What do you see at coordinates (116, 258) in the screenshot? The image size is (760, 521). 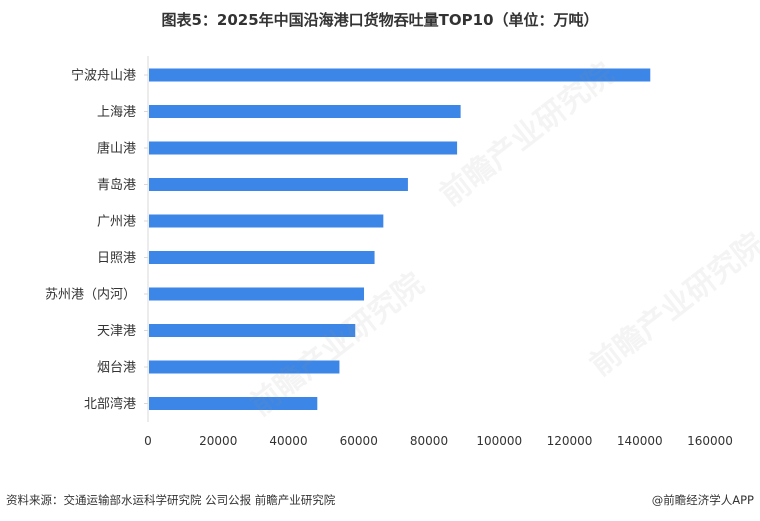 I see `category-label: 日照港` at bounding box center [116, 258].